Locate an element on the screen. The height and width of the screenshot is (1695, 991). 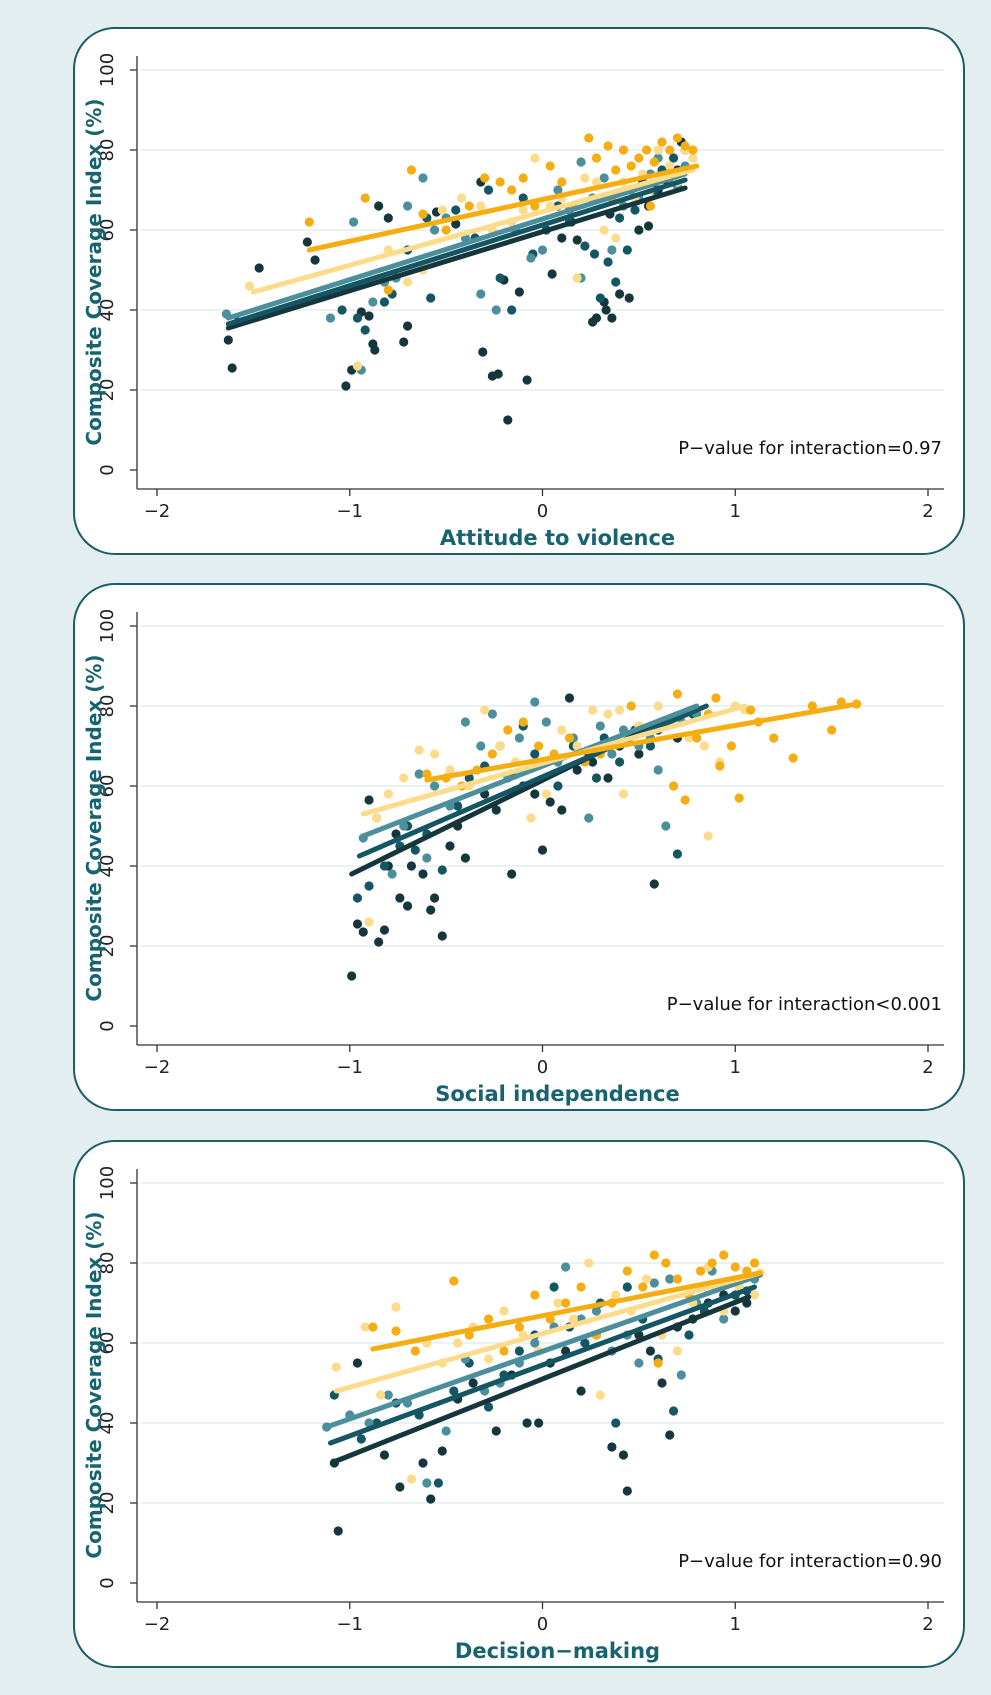
interaction-p-value: P−value for interaction=0.97 is located at coordinates (810, 448).